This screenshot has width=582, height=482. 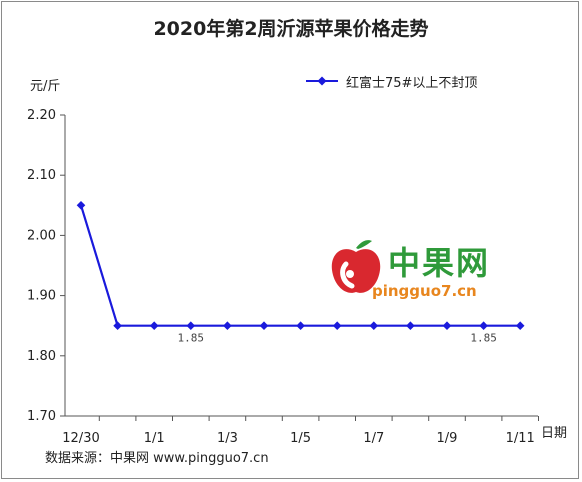 I want to click on y-axis-unit: 元/斤, so click(x=45, y=86).